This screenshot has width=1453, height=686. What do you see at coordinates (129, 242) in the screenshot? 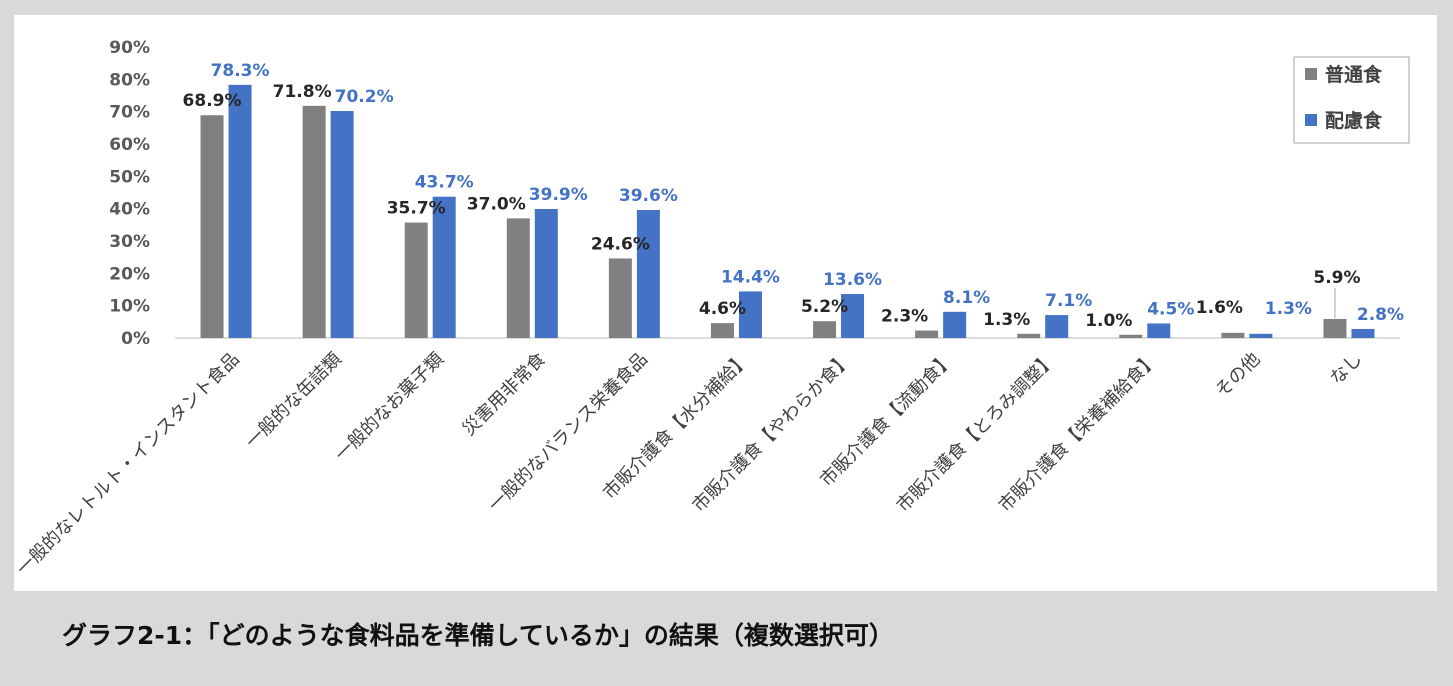
I see `y-tick-label: 30%` at bounding box center [129, 242].